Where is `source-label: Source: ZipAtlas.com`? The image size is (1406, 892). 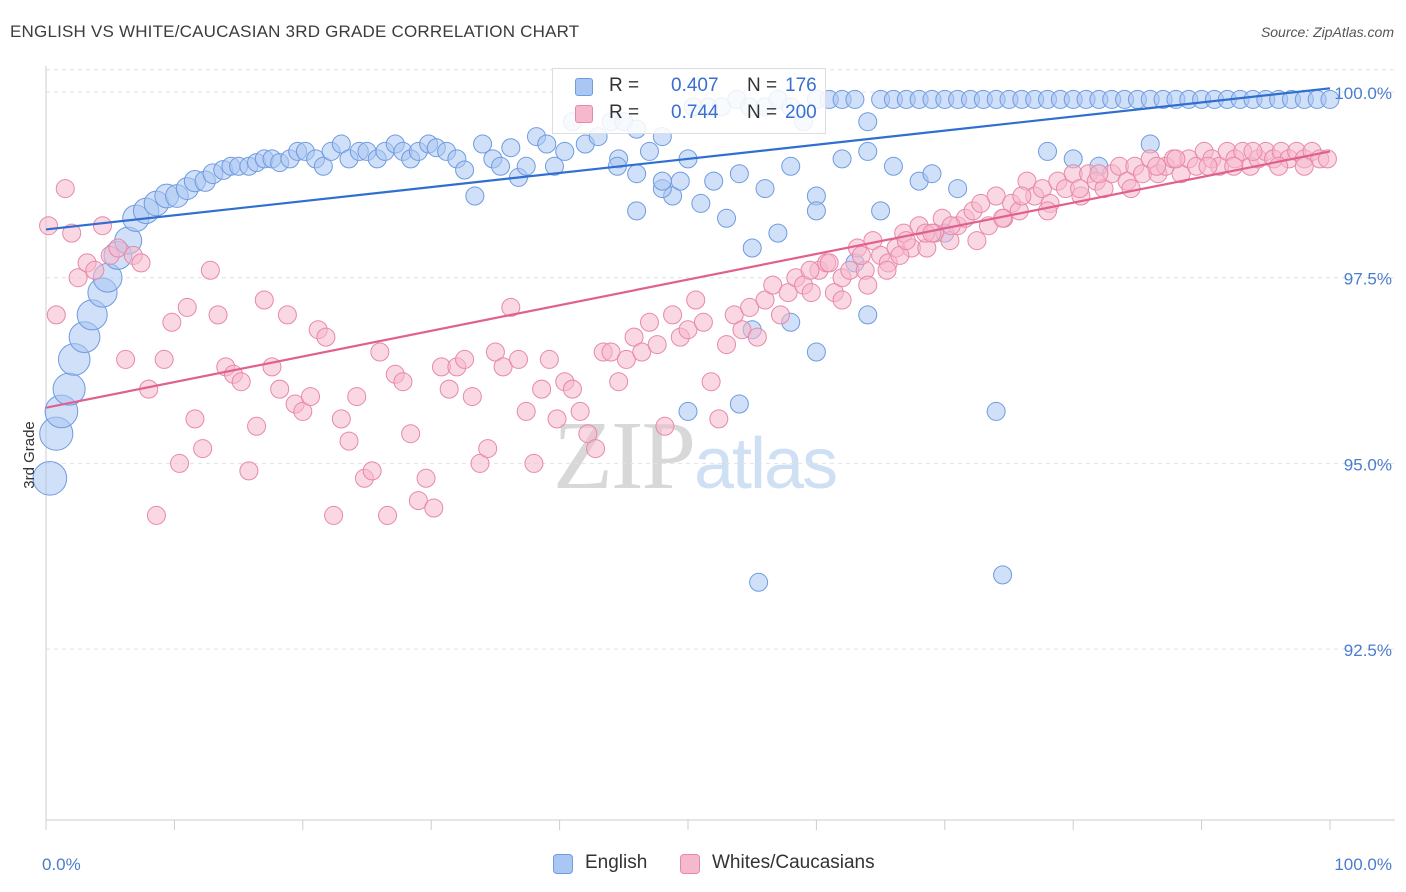
source-label: Source: ZipAtlas.com is located at coordinates (1327, 32).